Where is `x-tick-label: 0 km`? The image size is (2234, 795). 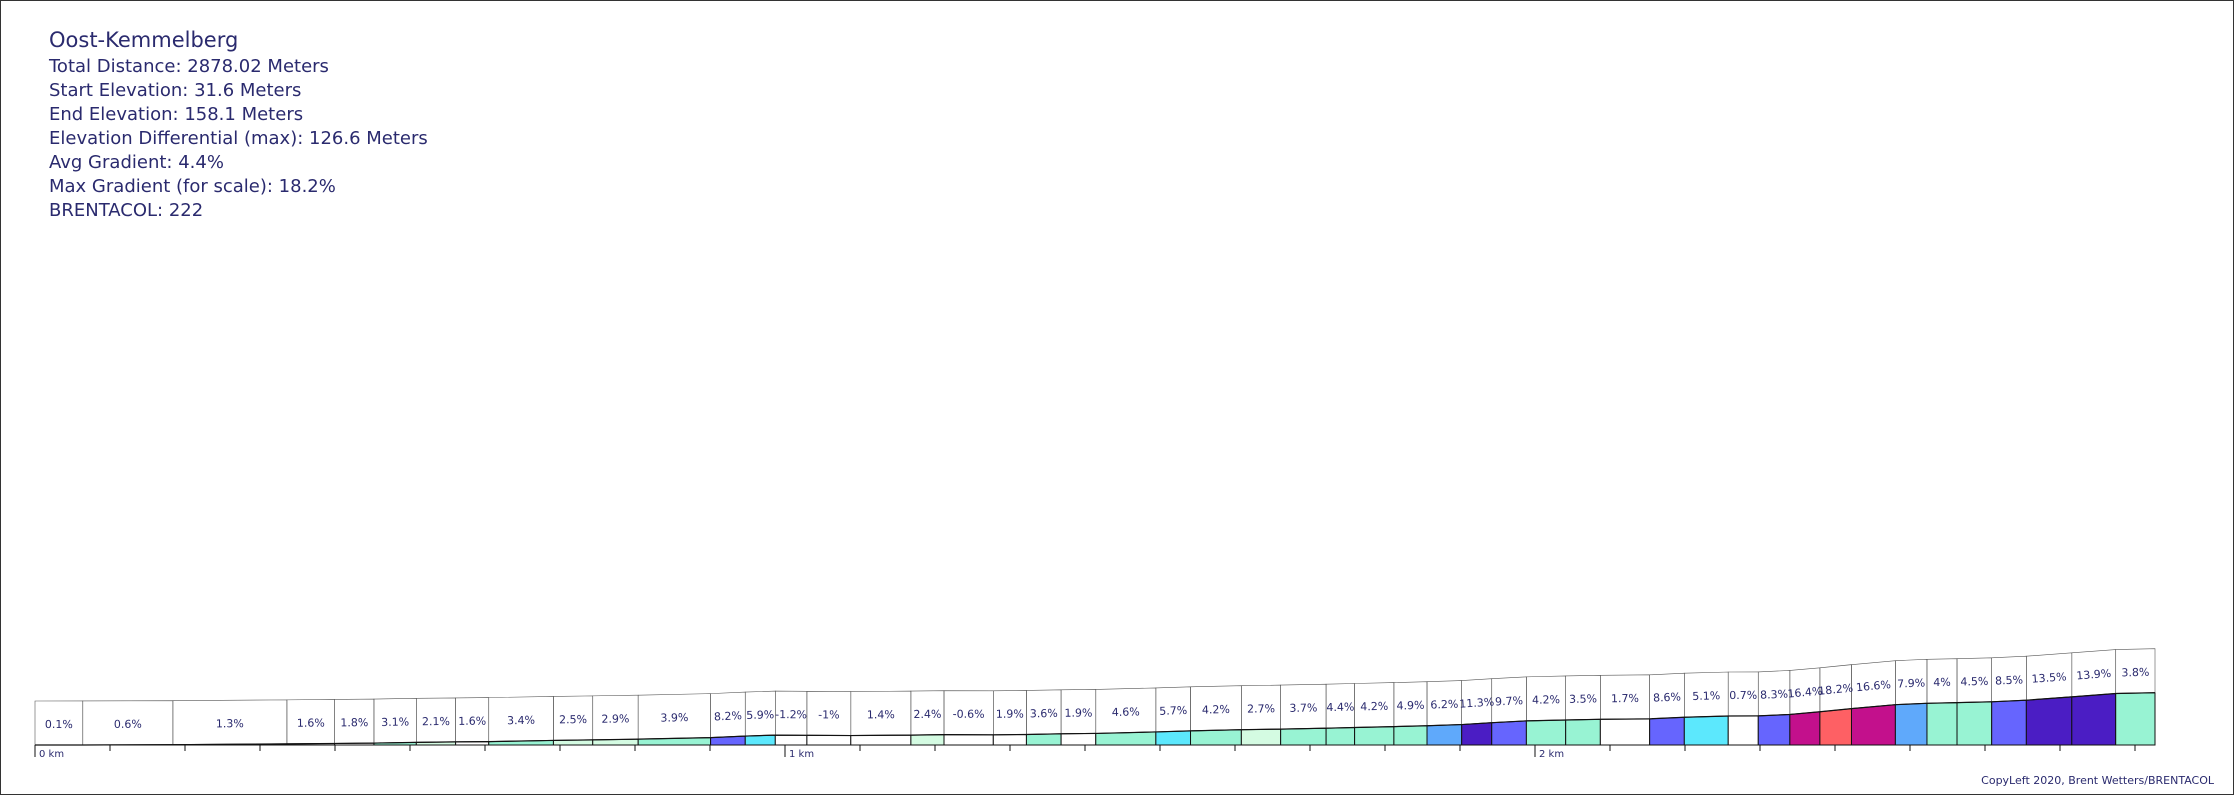 x-tick-label: 0 km is located at coordinates (51, 754).